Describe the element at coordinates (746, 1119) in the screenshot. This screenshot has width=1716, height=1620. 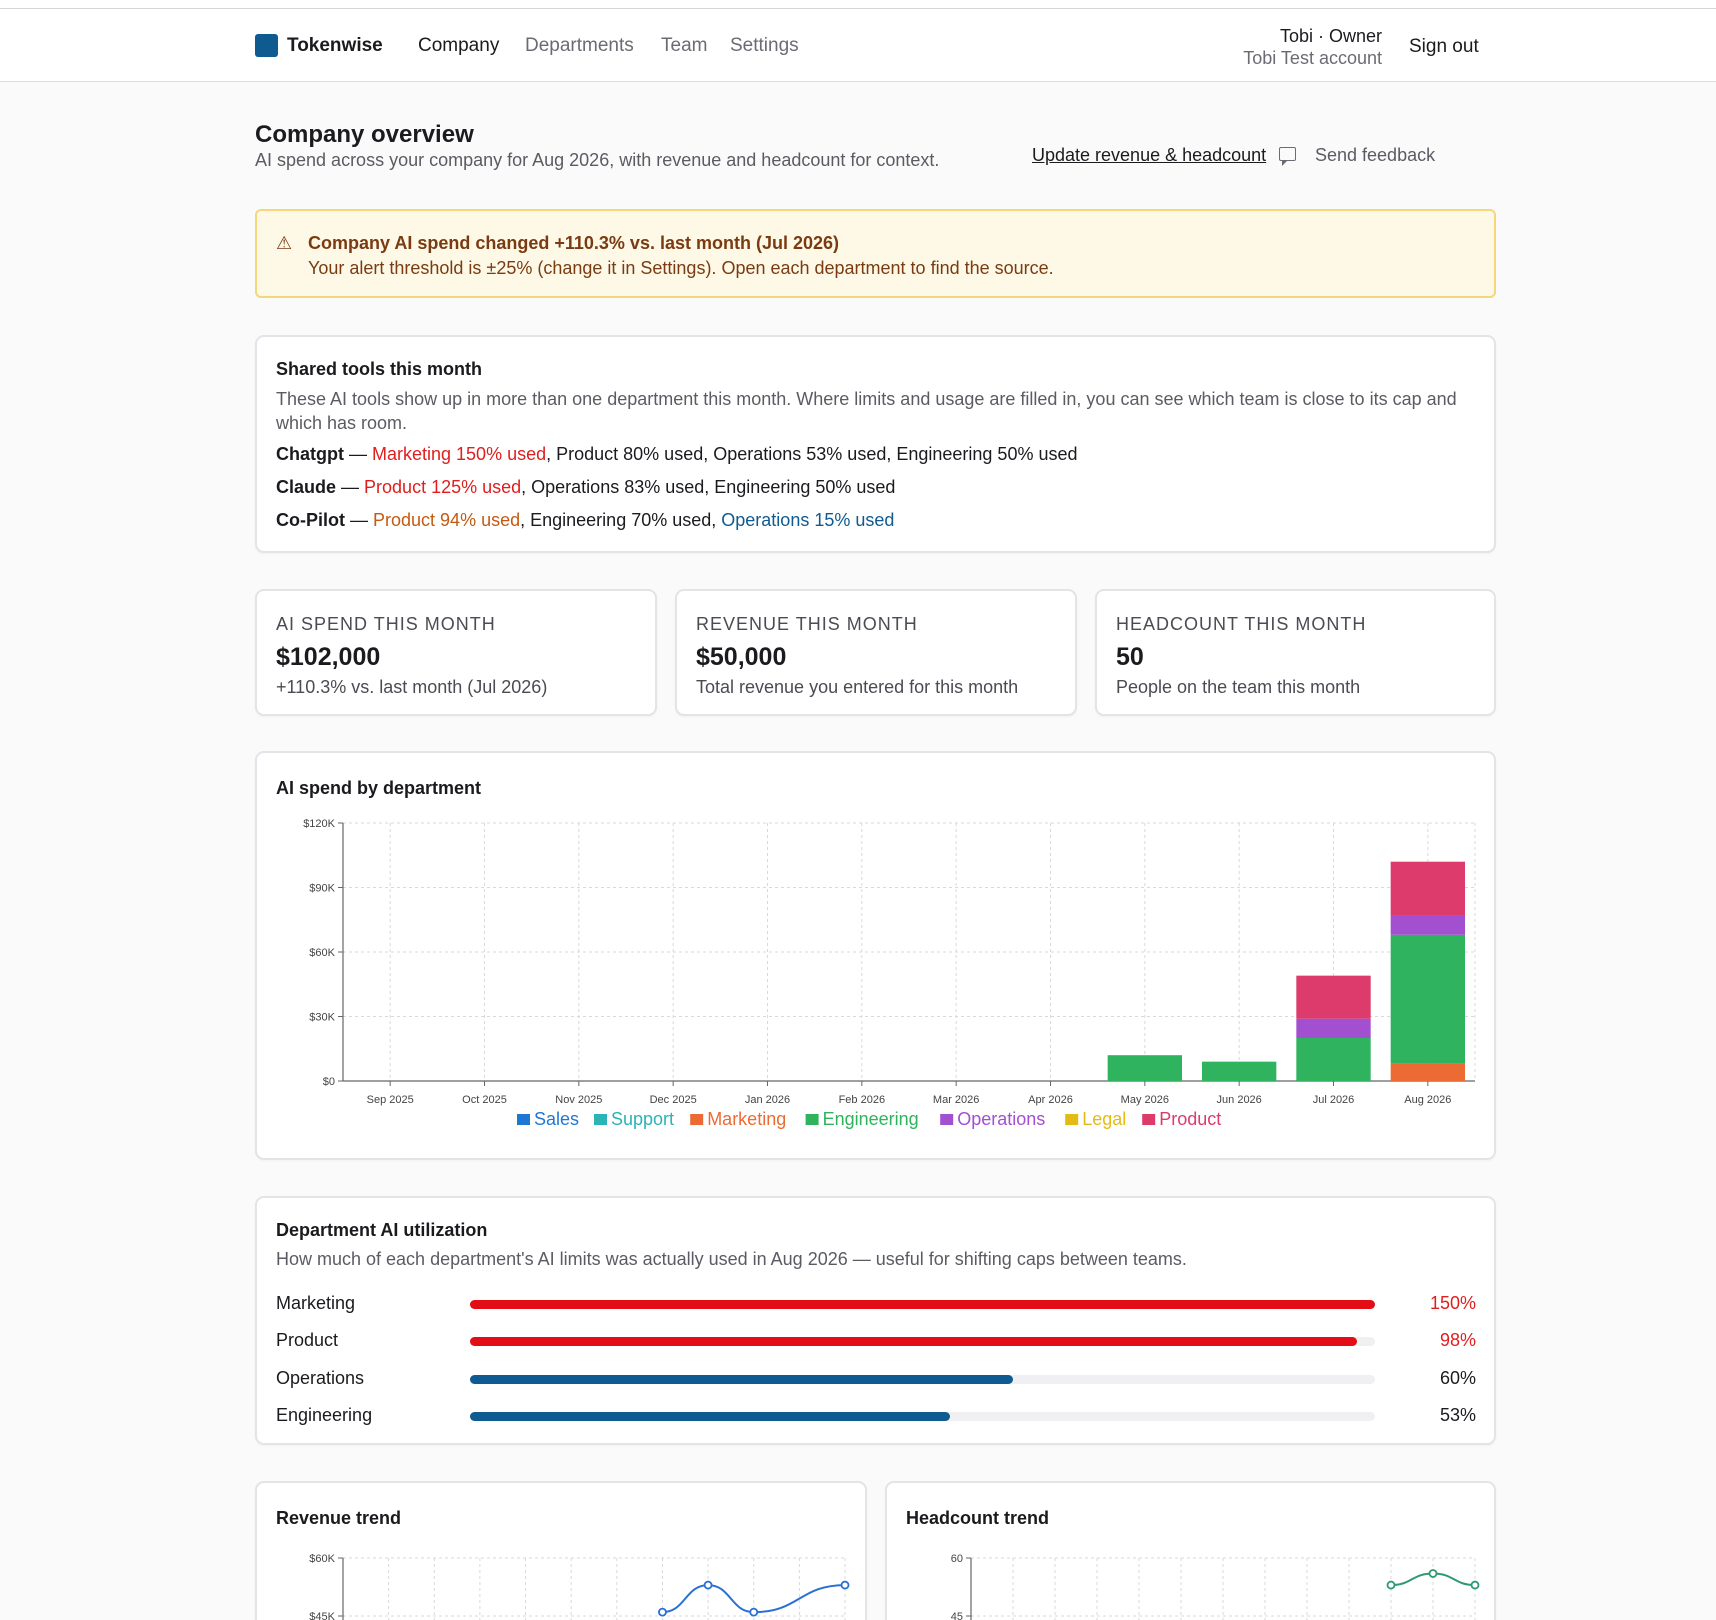
I see `legend-label: Marketing` at that location.